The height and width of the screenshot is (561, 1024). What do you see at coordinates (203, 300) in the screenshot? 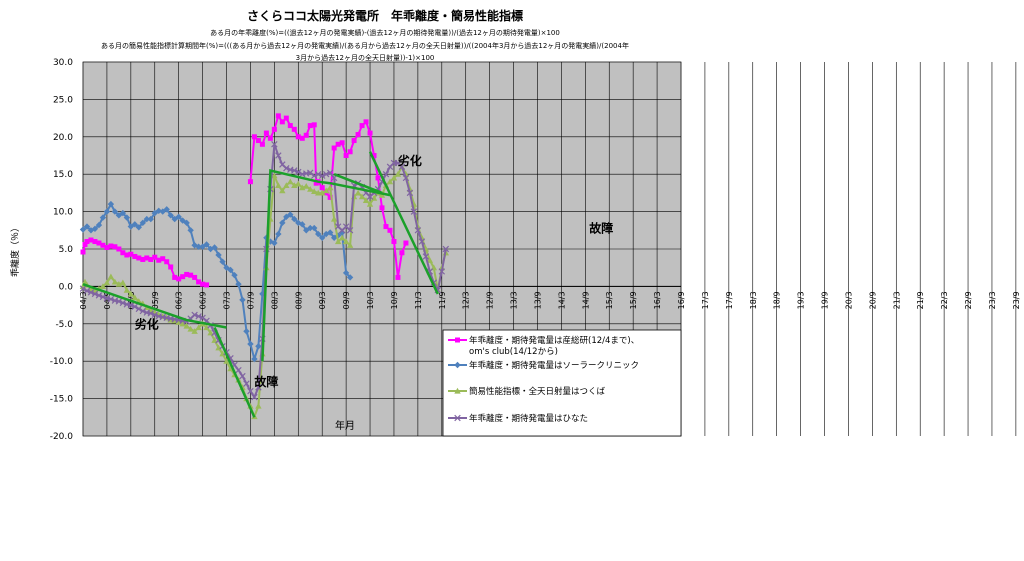
I see `x-tick-label: 06/9` at bounding box center [203, 300].